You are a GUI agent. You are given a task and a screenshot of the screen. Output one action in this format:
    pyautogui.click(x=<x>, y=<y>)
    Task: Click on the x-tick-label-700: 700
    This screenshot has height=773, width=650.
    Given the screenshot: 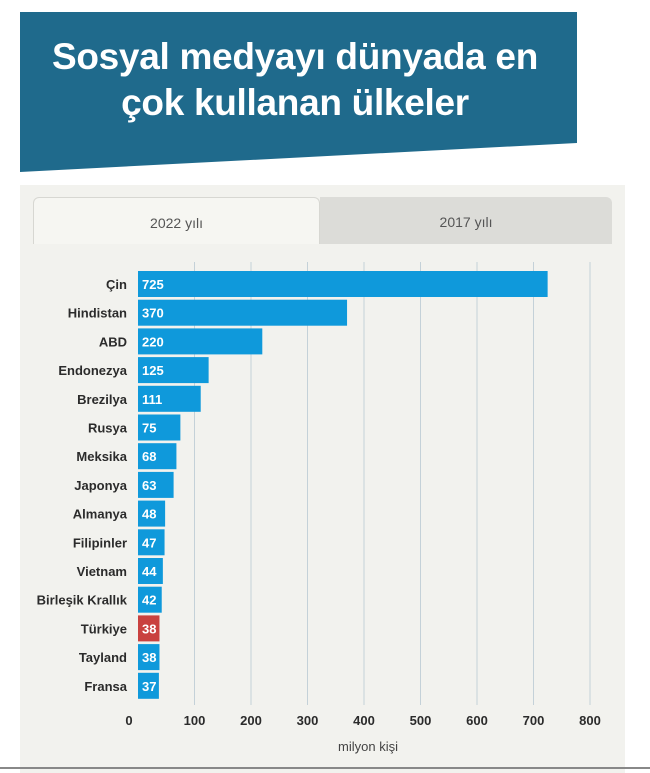 What is the action you would take?
    pyautogui.click(x=534, y=720)
    